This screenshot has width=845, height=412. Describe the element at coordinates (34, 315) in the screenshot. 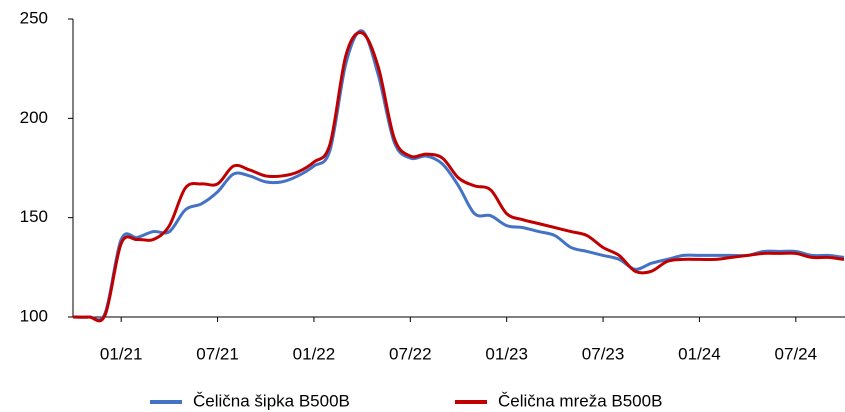

I see `y-tick-label: 100` at that location.